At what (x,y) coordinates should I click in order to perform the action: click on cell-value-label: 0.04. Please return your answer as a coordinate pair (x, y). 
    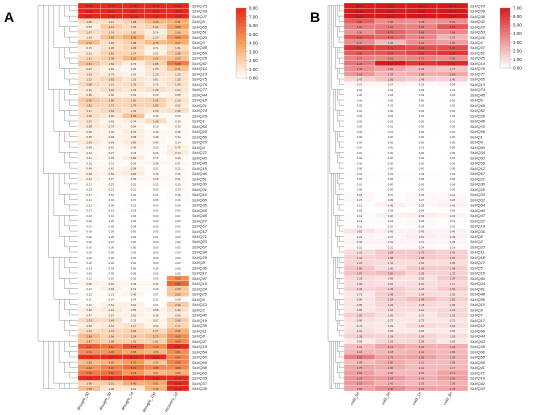
    Looking at the image, I should click on (360, 179).